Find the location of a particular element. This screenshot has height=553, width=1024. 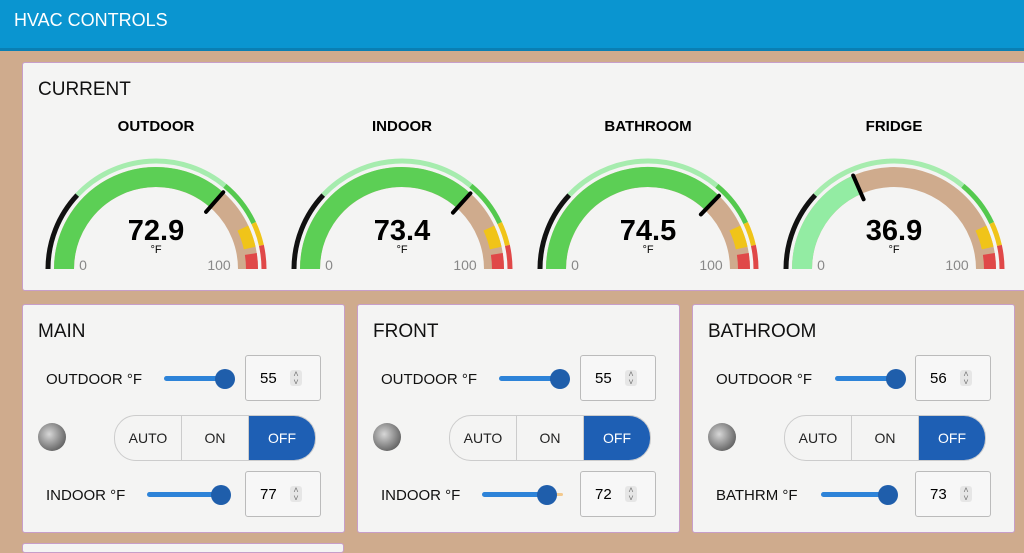

zone-title: FRONT is located at coordinates (406, 331).